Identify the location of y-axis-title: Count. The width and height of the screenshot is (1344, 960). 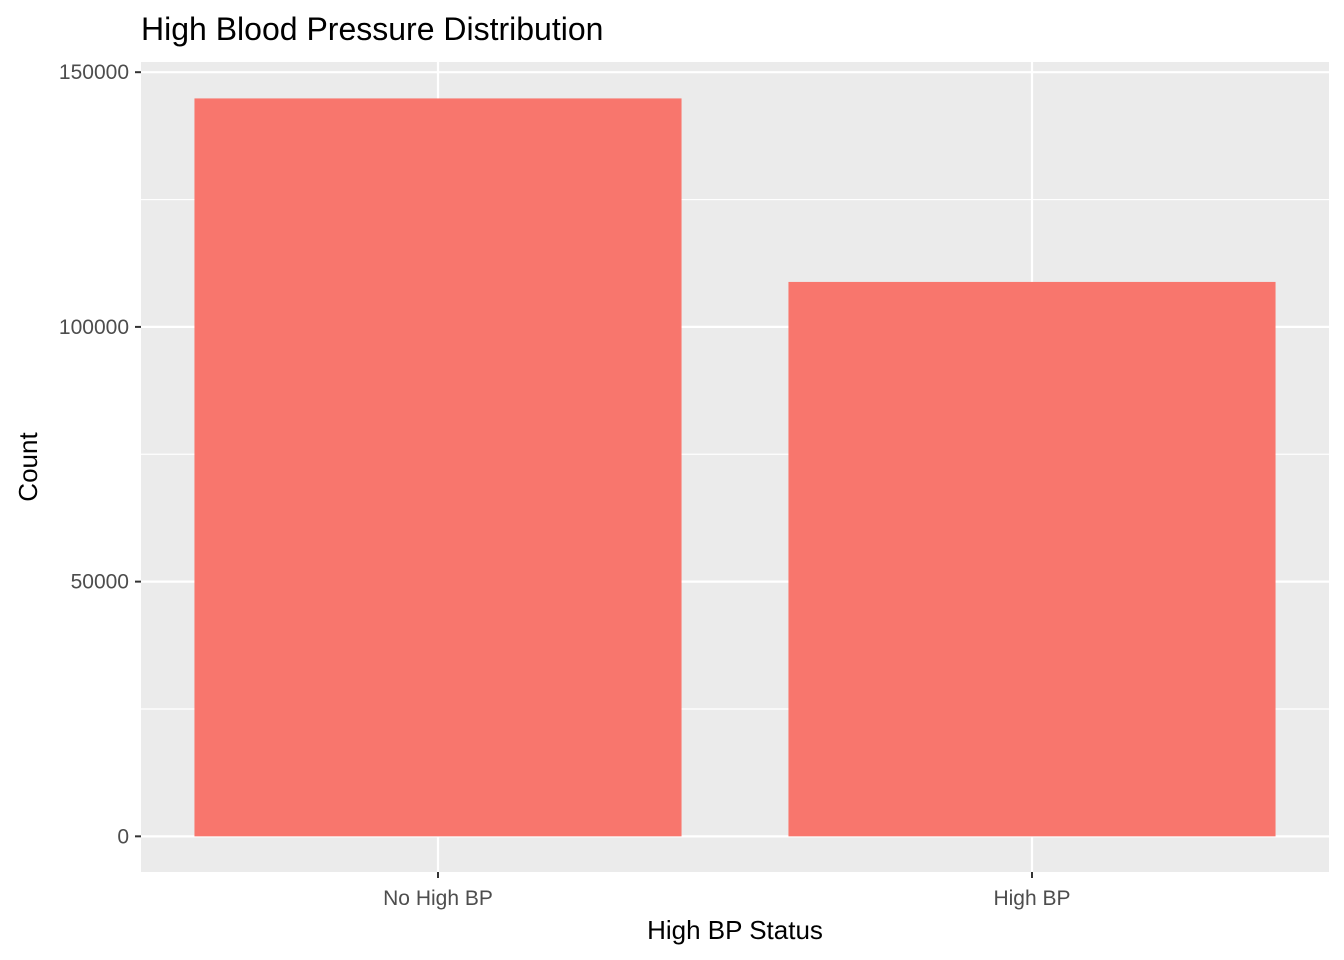
(28, 467).